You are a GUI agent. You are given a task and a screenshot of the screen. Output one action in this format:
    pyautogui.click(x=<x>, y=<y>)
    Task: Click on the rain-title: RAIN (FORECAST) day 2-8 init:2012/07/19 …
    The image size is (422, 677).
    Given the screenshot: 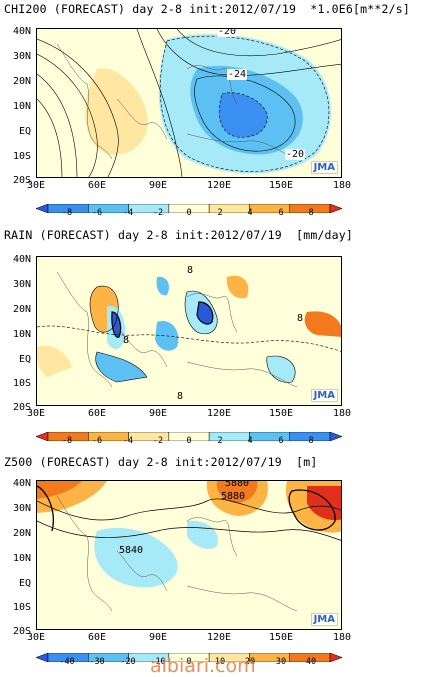 What is the action you would take?
    pyautogui.click(x=179, y=235)
    